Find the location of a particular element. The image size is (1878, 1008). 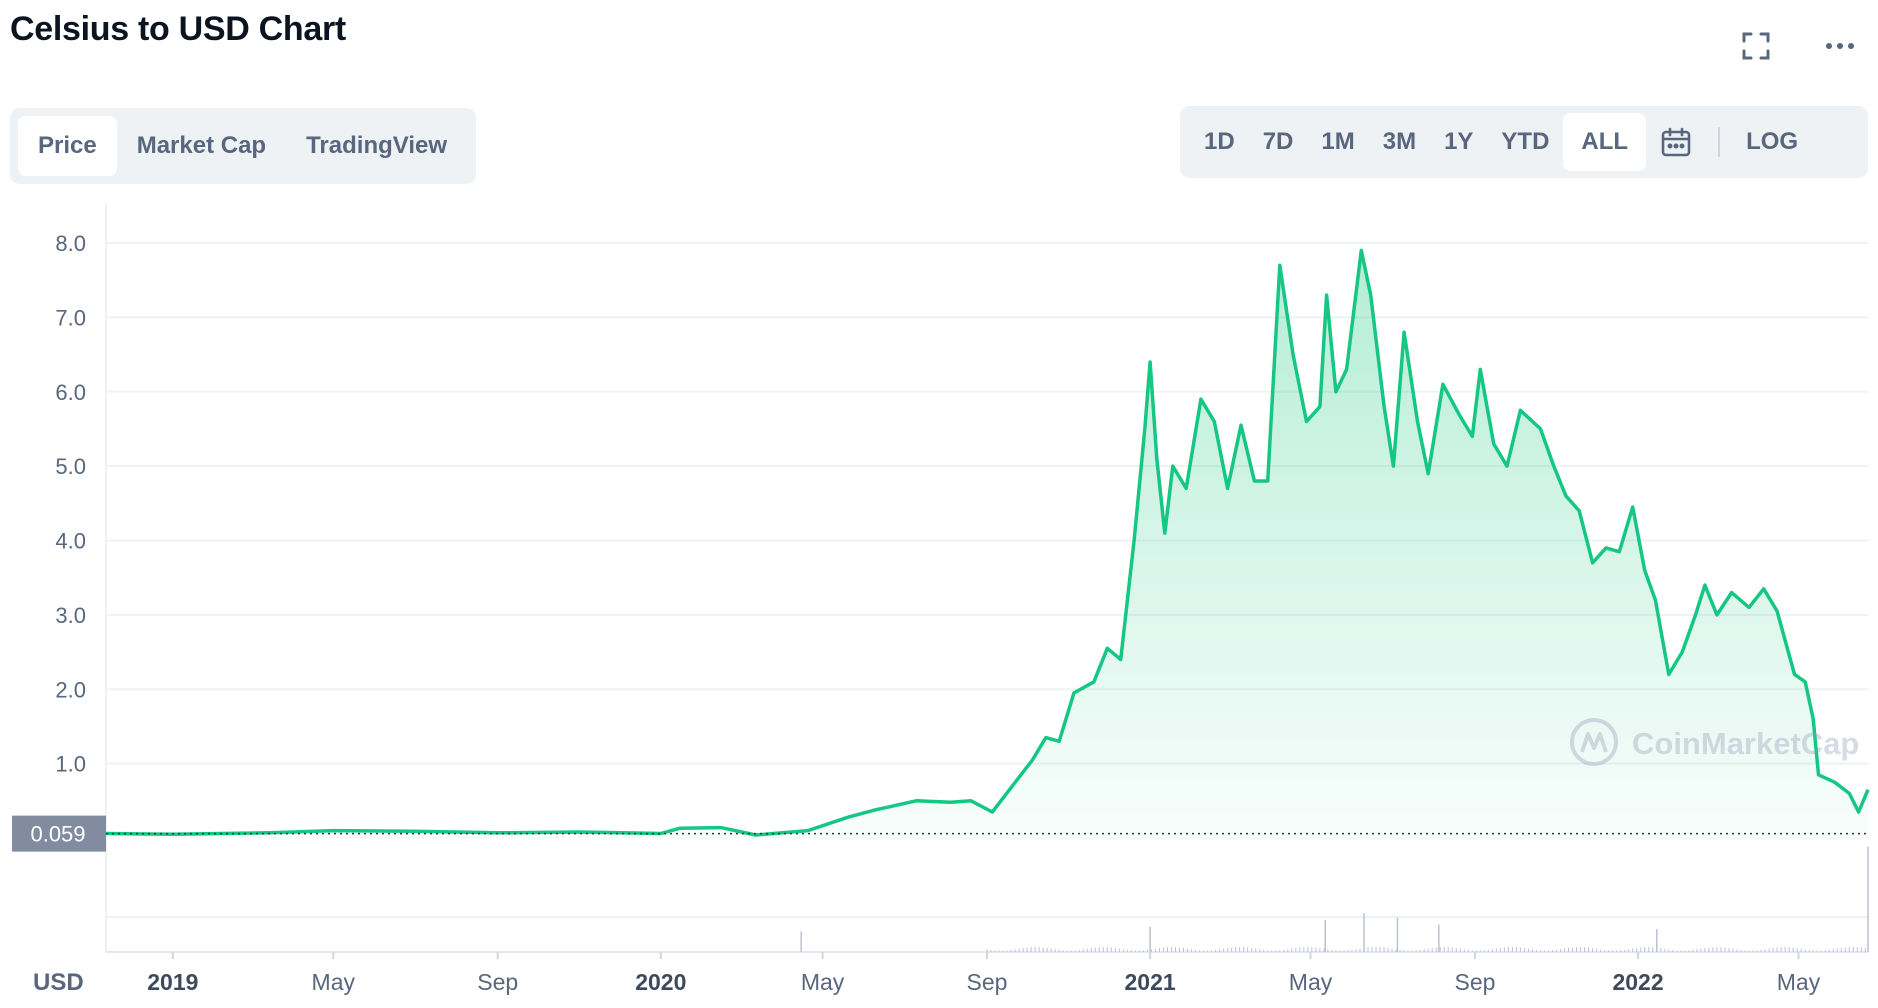

x-axis: 2019 May Sep 2020 May Sep 2021 May Sep 2022 May is located at coordinates (984, 973).